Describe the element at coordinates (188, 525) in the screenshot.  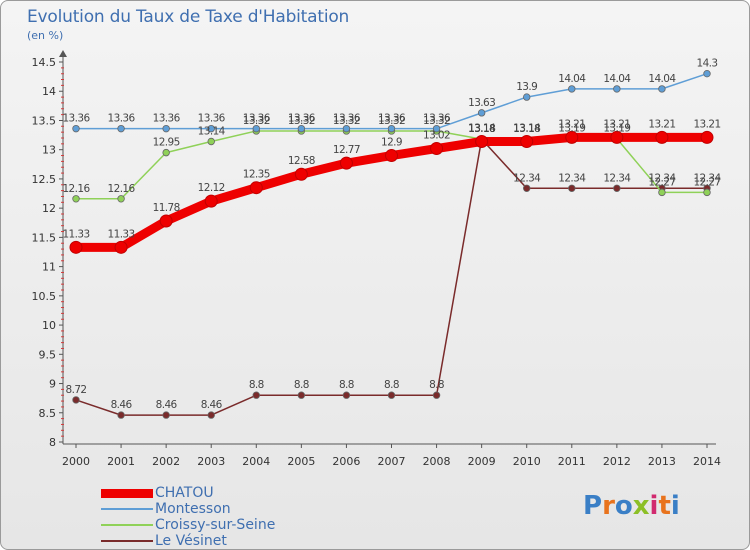
I see `legend-item: Croissy-sur-Seine` at that location.